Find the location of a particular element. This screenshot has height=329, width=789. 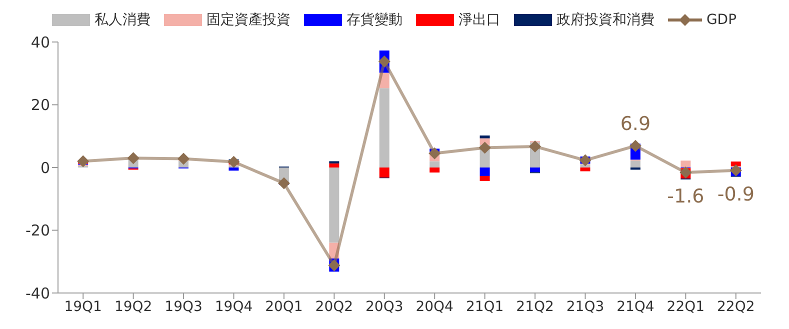

y-tick-label: -20 is located at coordinates (38, 231).